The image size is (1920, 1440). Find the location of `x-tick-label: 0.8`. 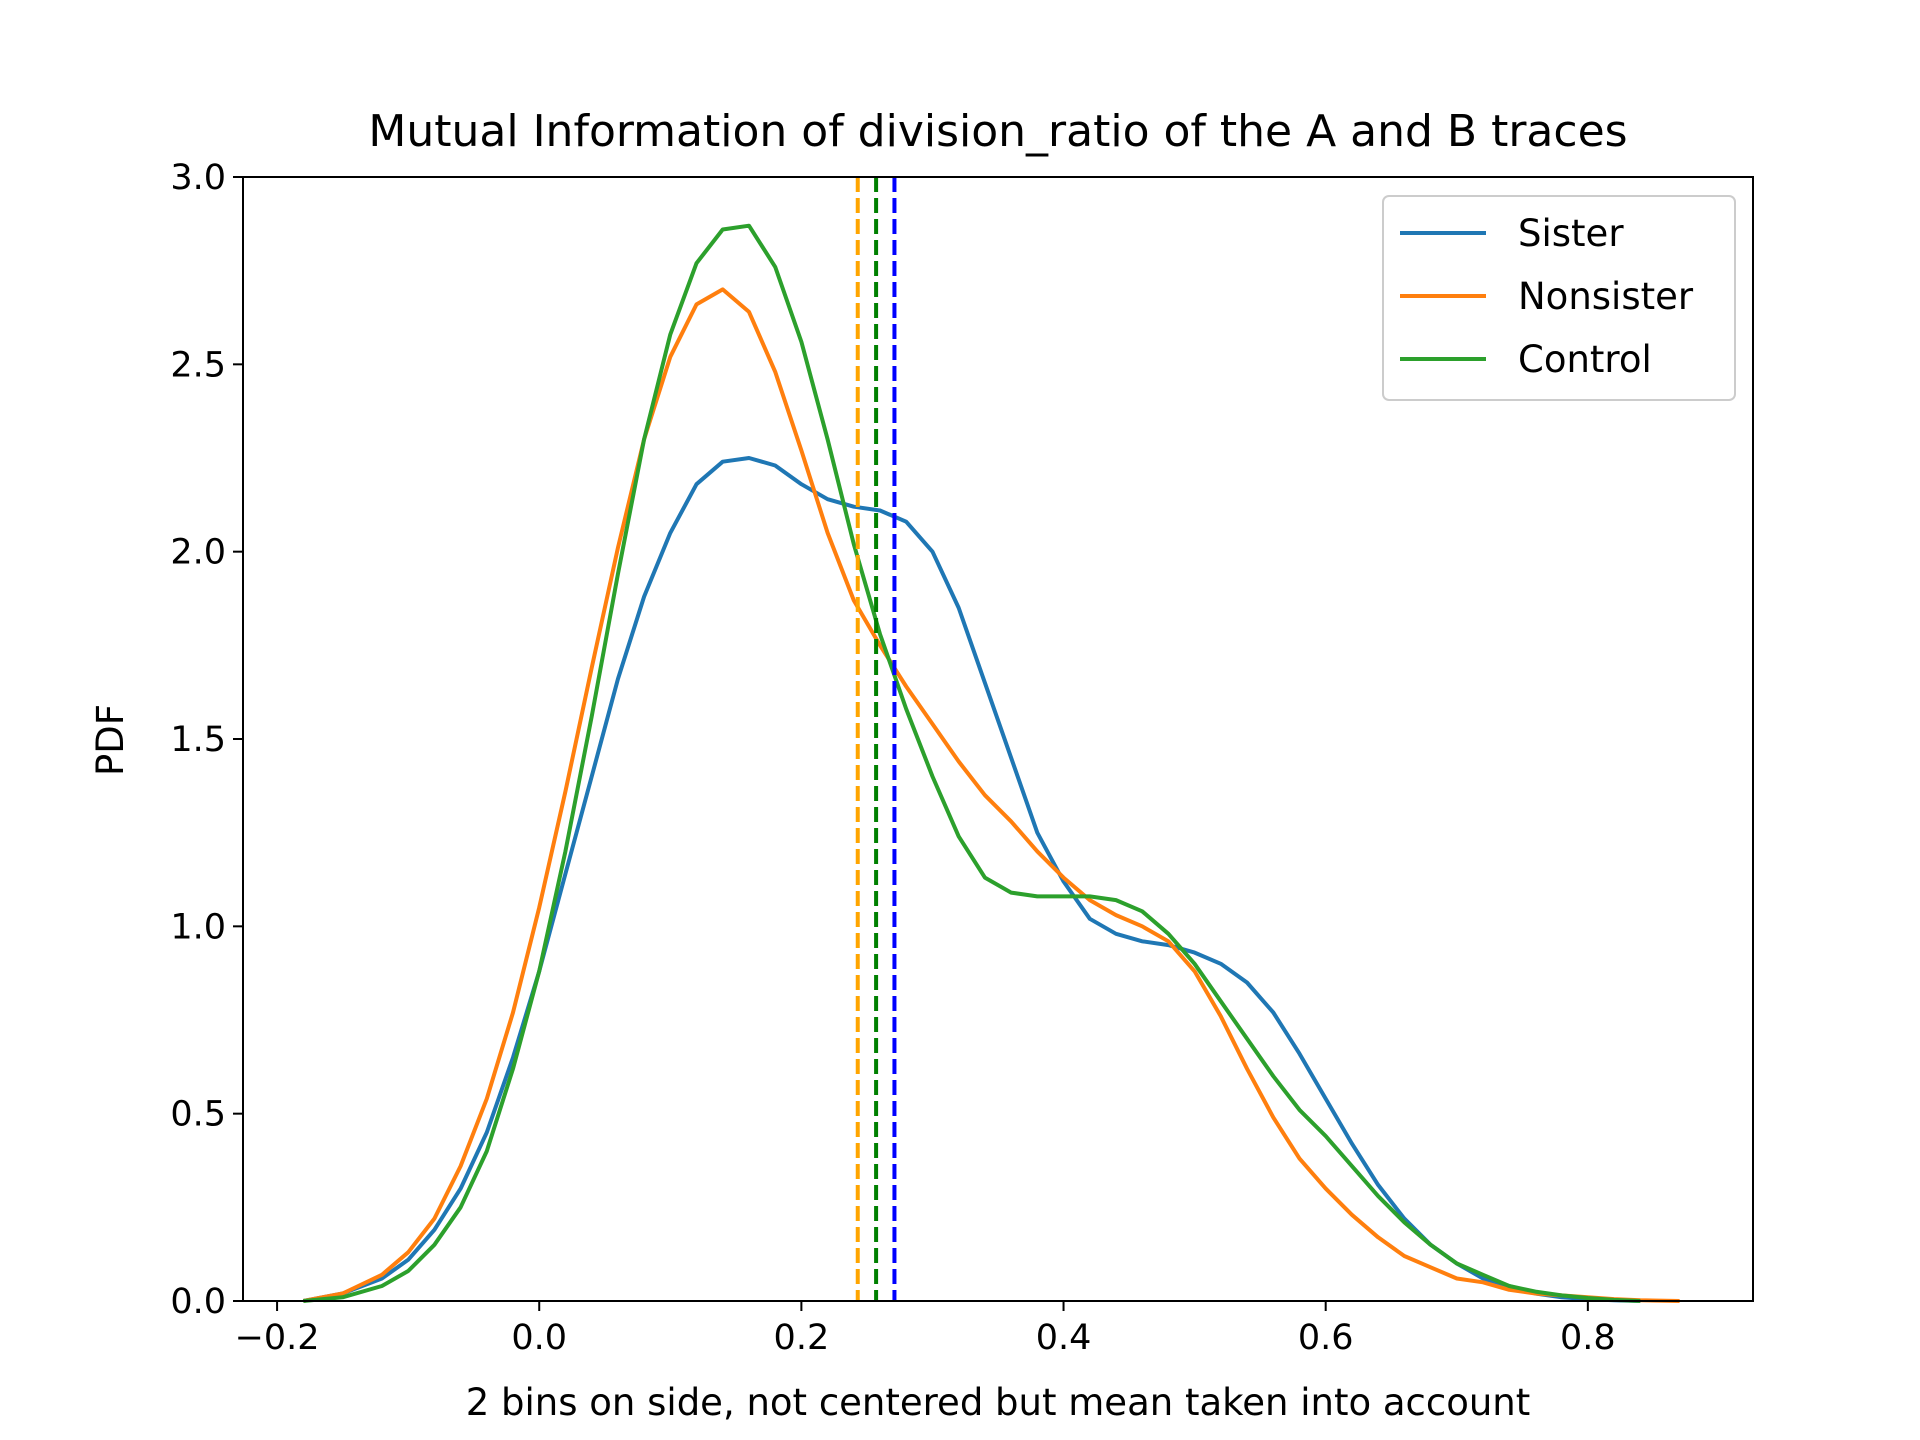

x-tick-label: 0.8 is located at coordinates (1588, 1338).